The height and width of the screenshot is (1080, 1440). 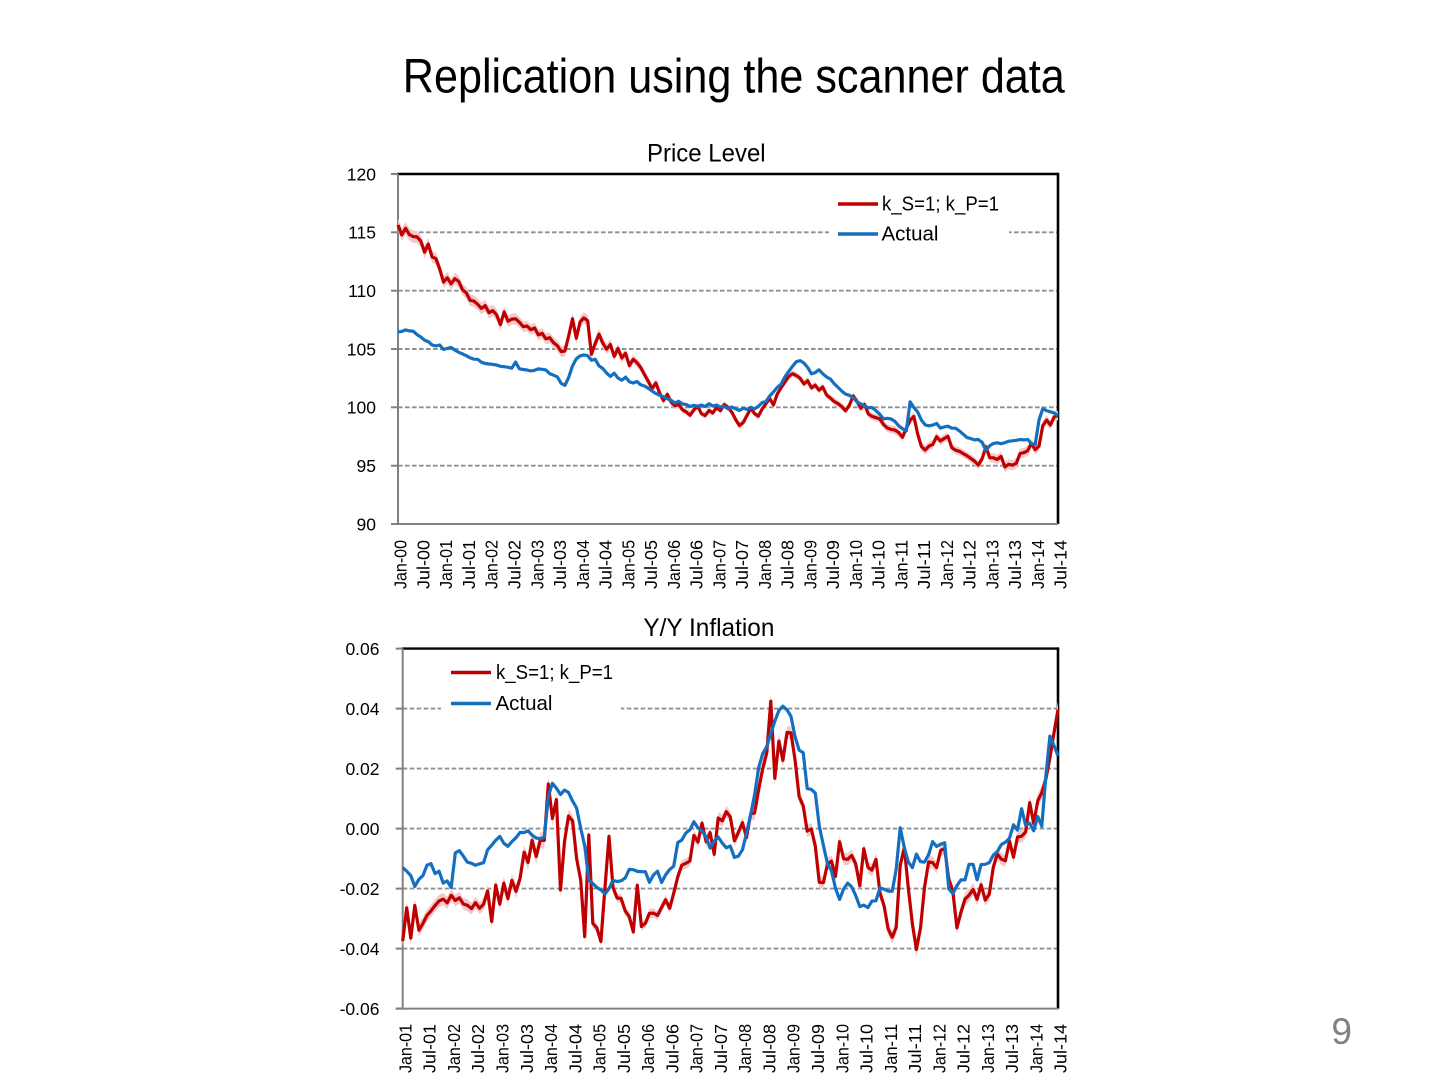 I want to click on svg-text: 9, so click(x=1341, y=1031).